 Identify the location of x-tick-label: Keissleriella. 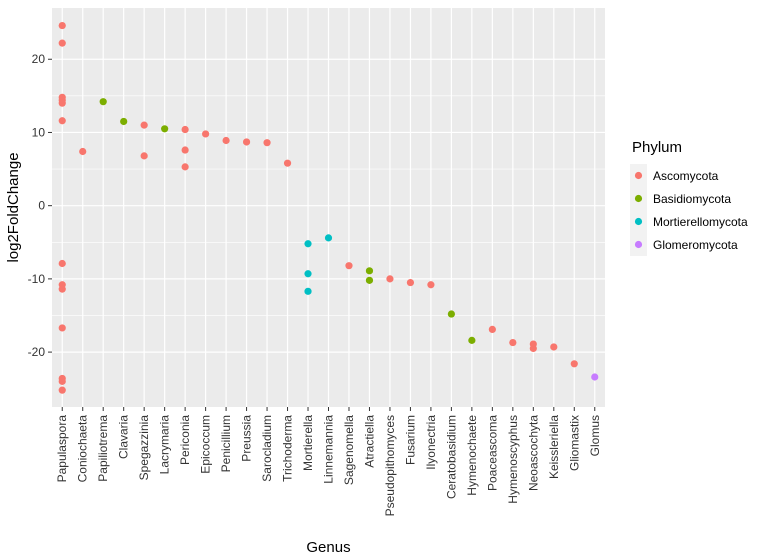
(554, 447).